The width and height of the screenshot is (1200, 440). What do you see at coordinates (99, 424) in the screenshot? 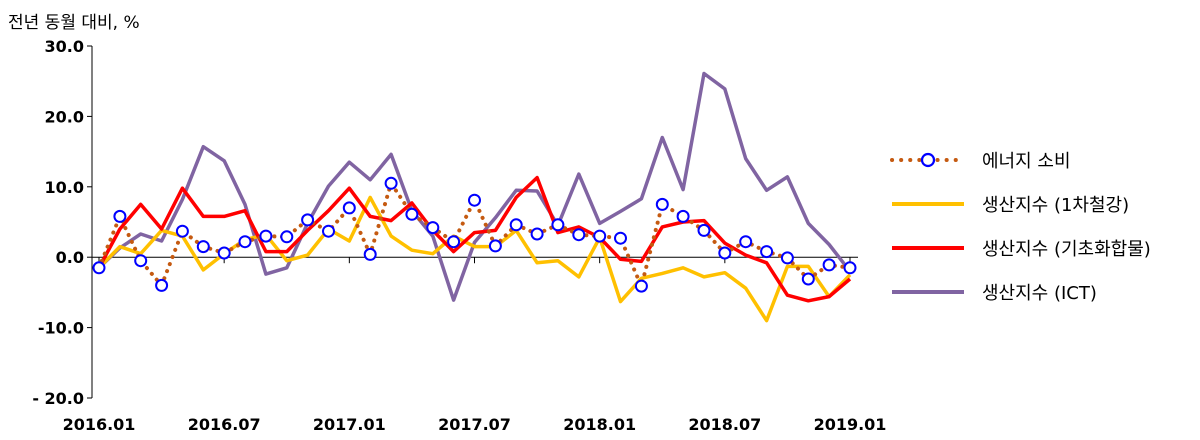
I see `x-tick-label: 2016.01` at bounding box center [99, 424].